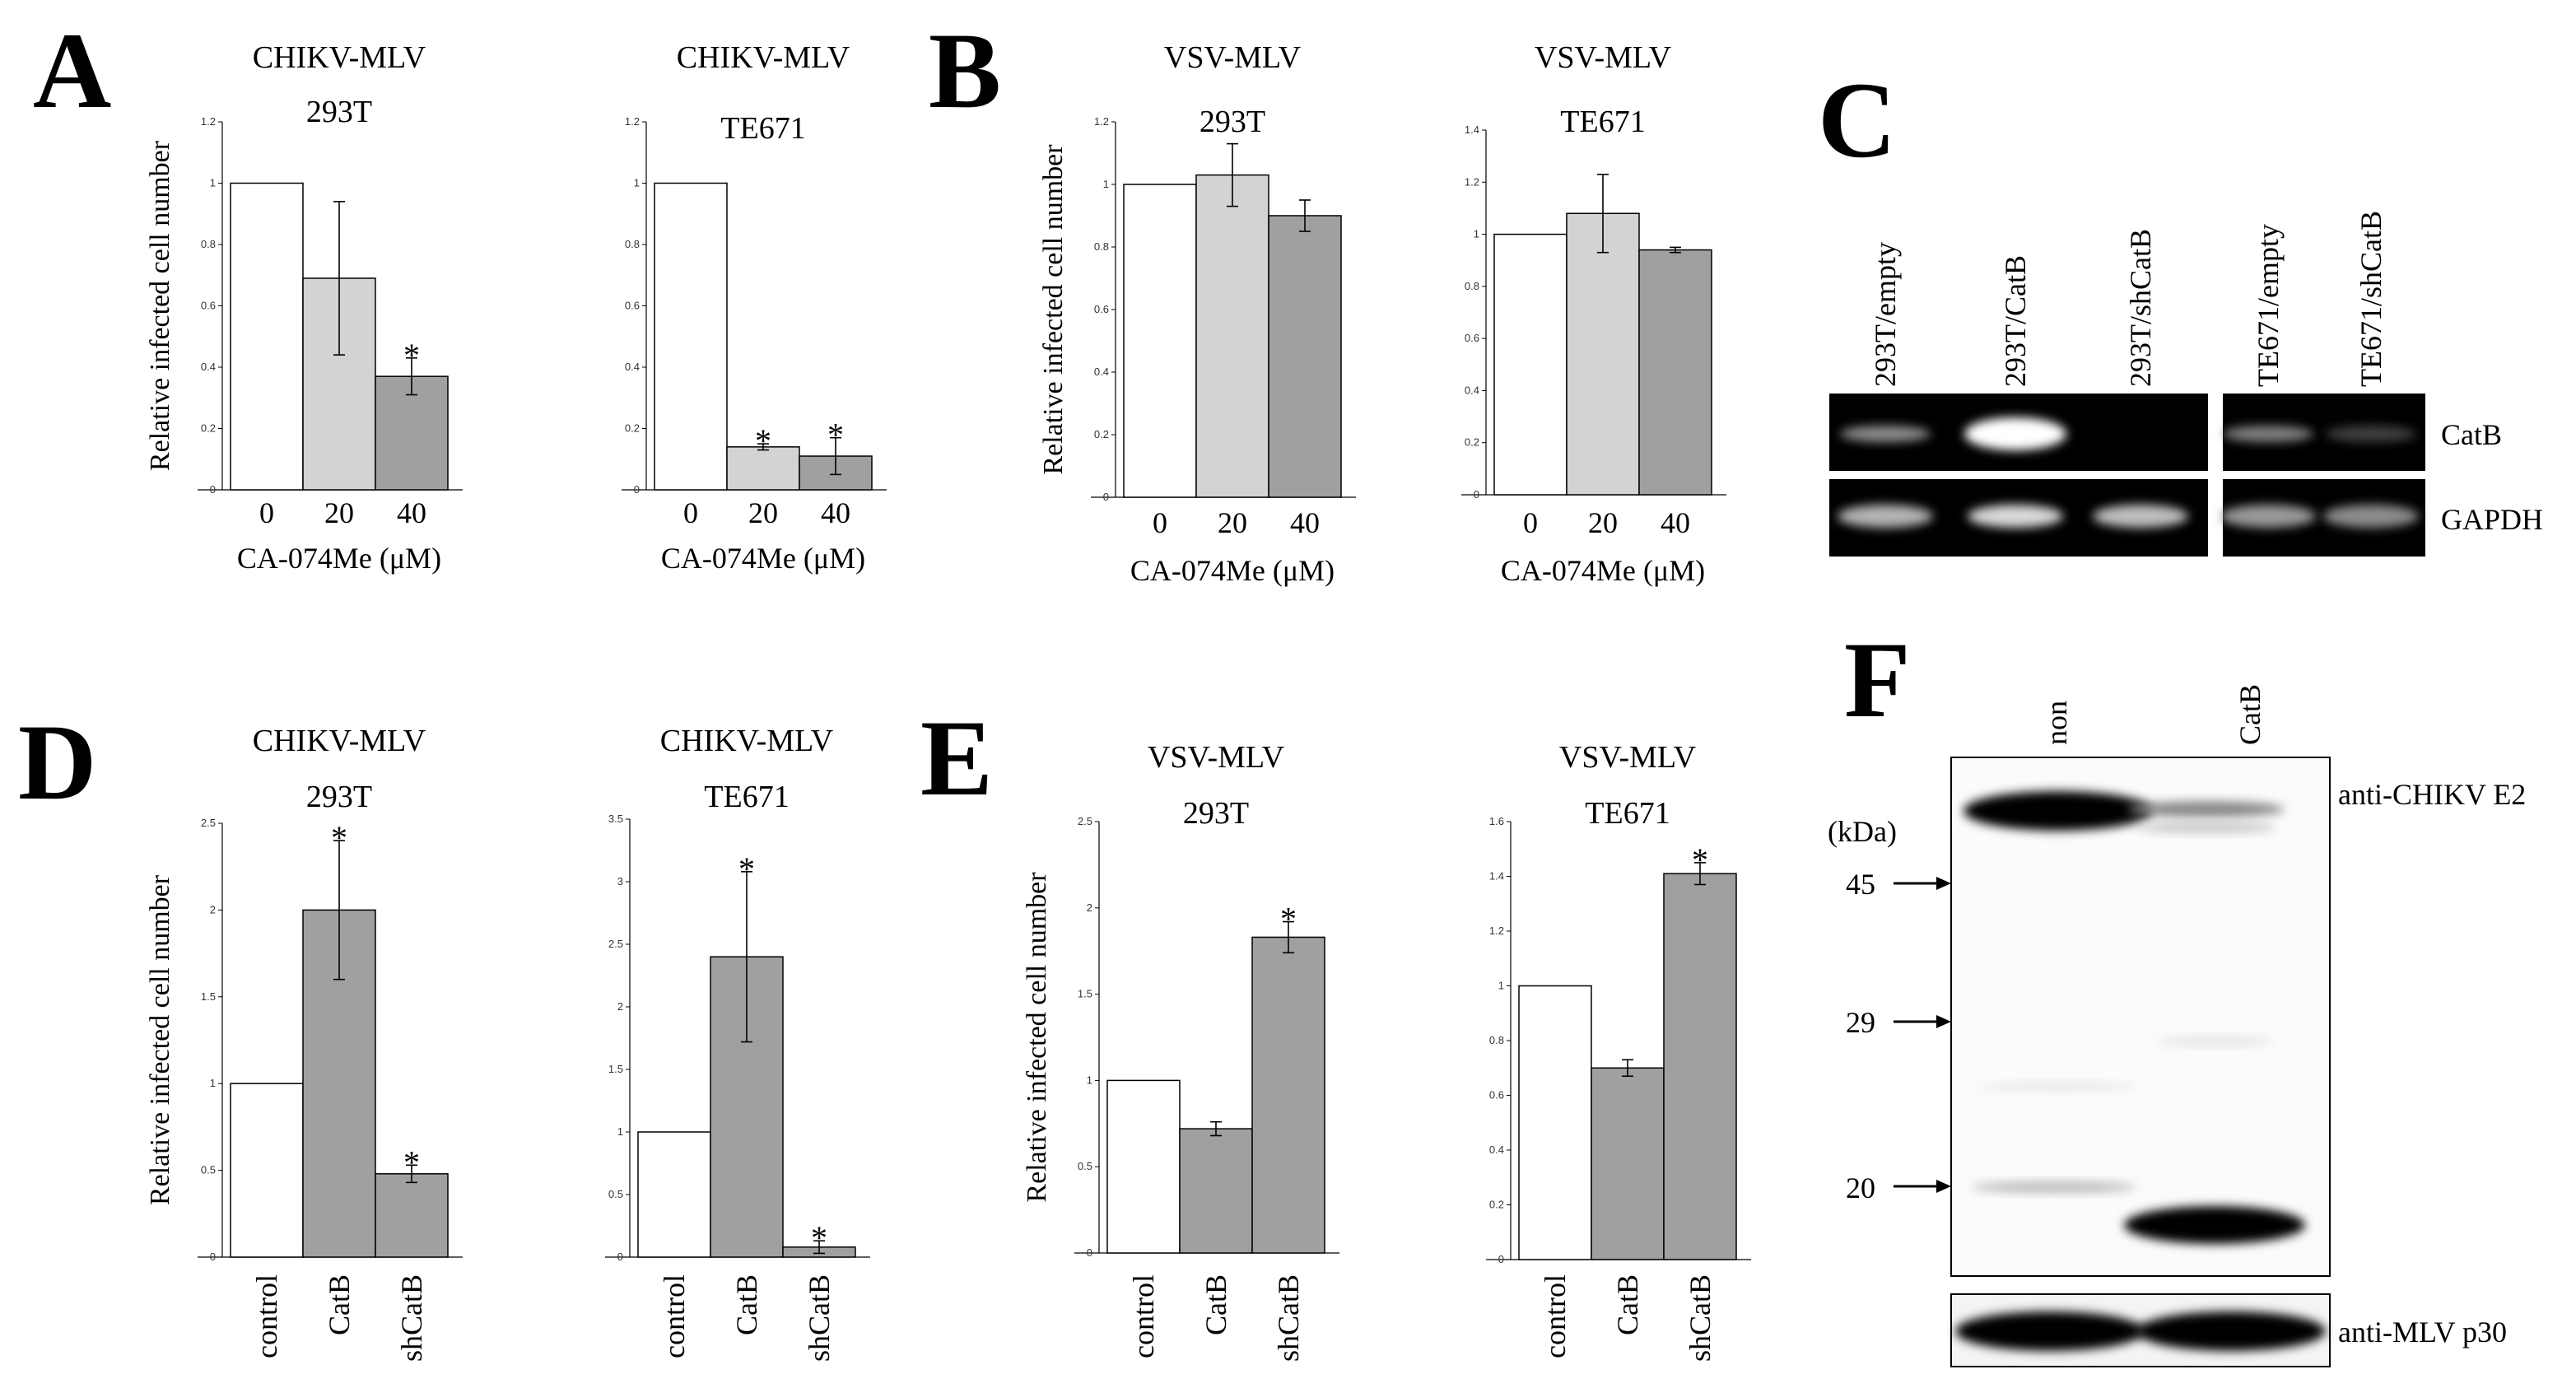  I want to click on blot-lane-catb: CatB, so click(2250, 714).